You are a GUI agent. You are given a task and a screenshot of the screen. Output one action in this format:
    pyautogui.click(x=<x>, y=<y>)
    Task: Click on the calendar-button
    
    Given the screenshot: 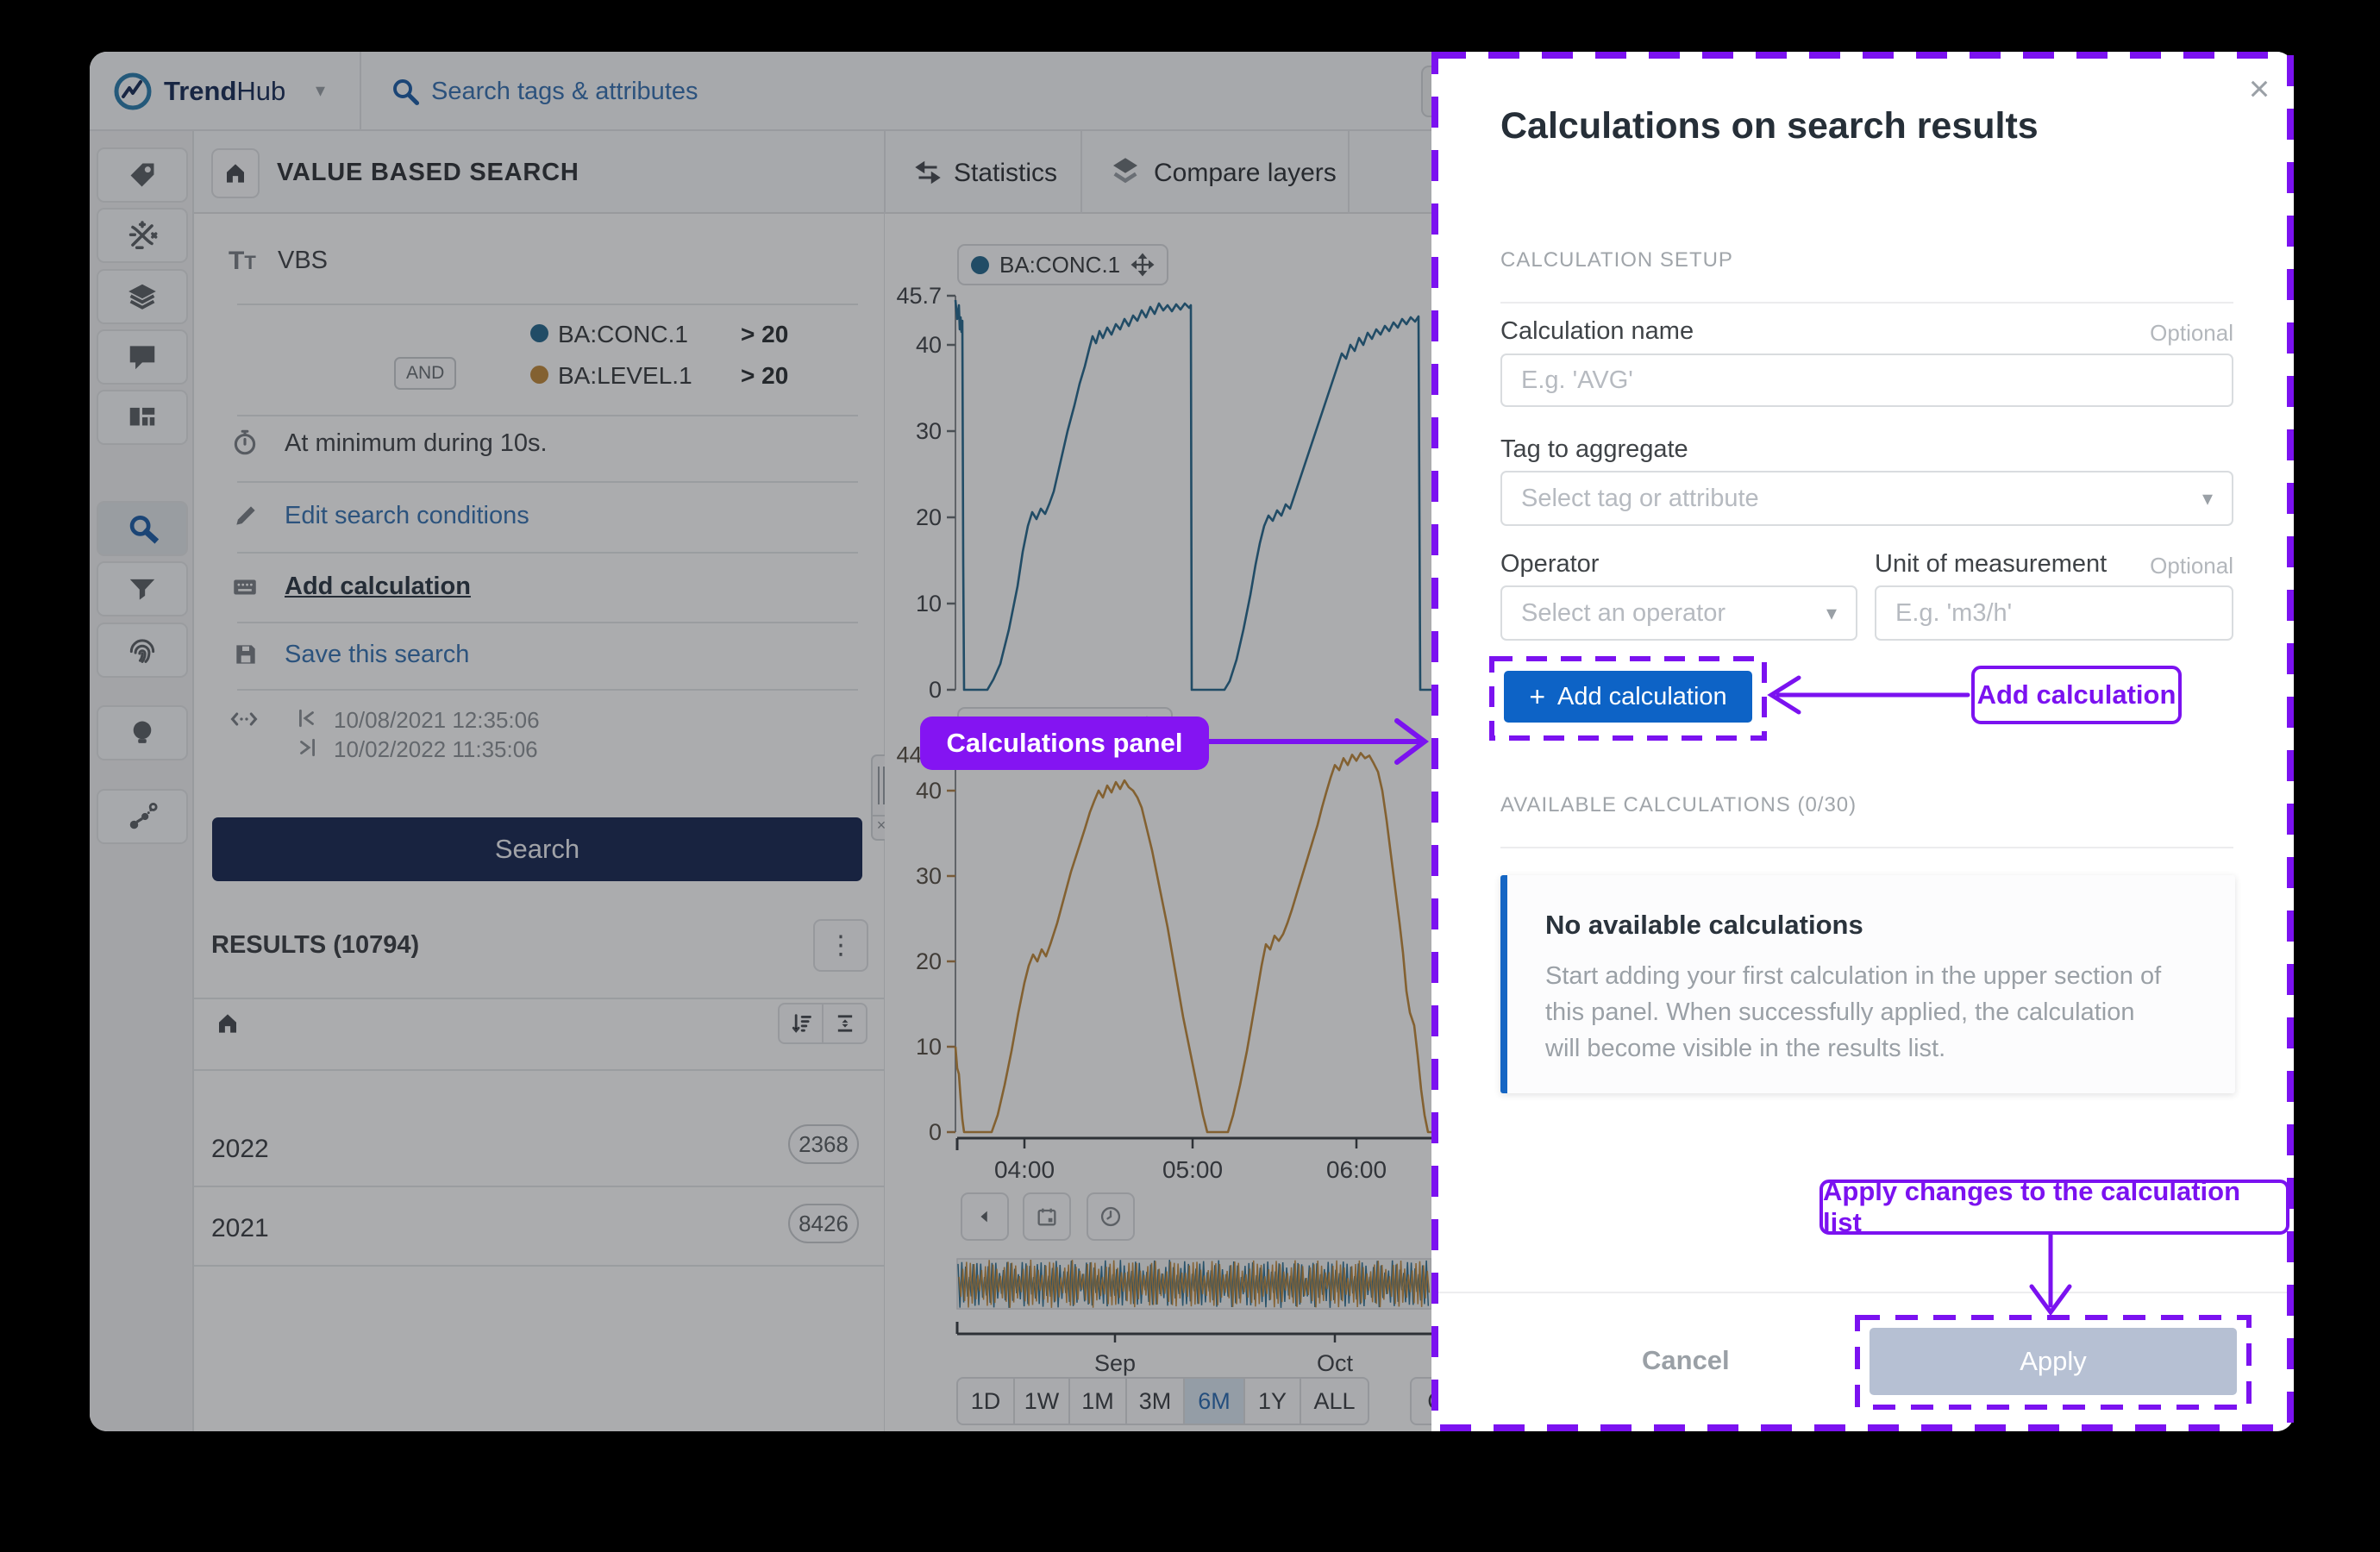 What is the action you would take?
    pyautogui.click(x=1047, y=1217)
    